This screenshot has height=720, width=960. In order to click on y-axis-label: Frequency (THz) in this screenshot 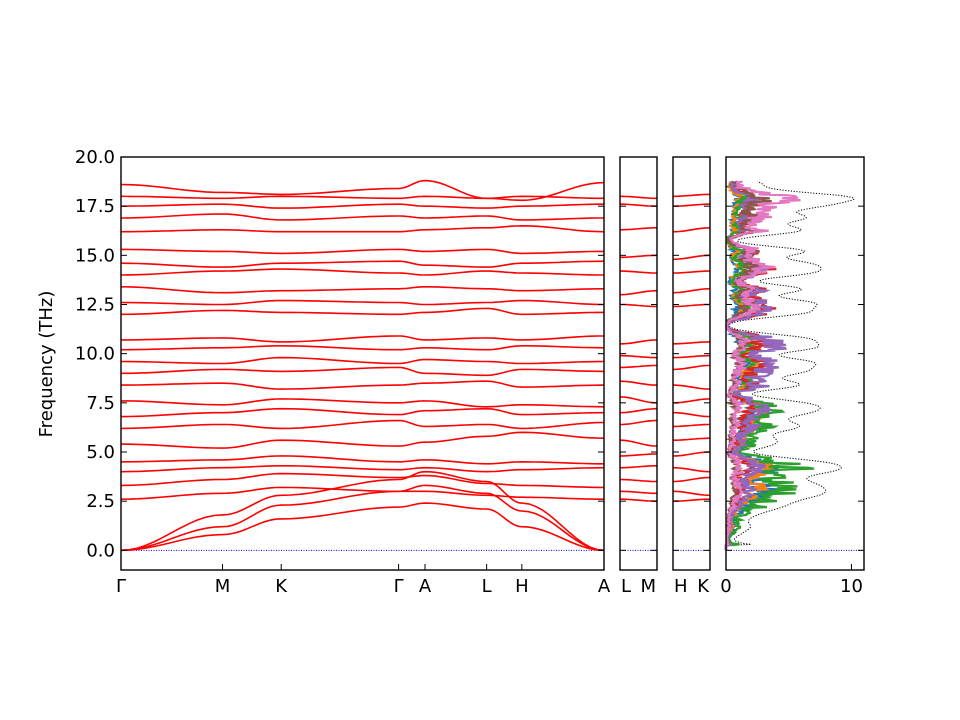, I will do `click(46, 364)`.